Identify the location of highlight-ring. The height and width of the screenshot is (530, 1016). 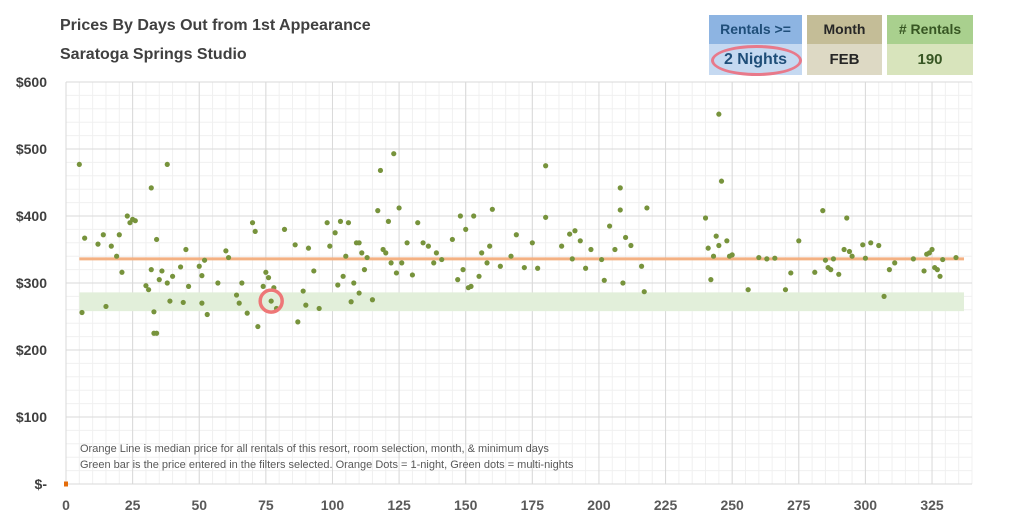
(756, 60).